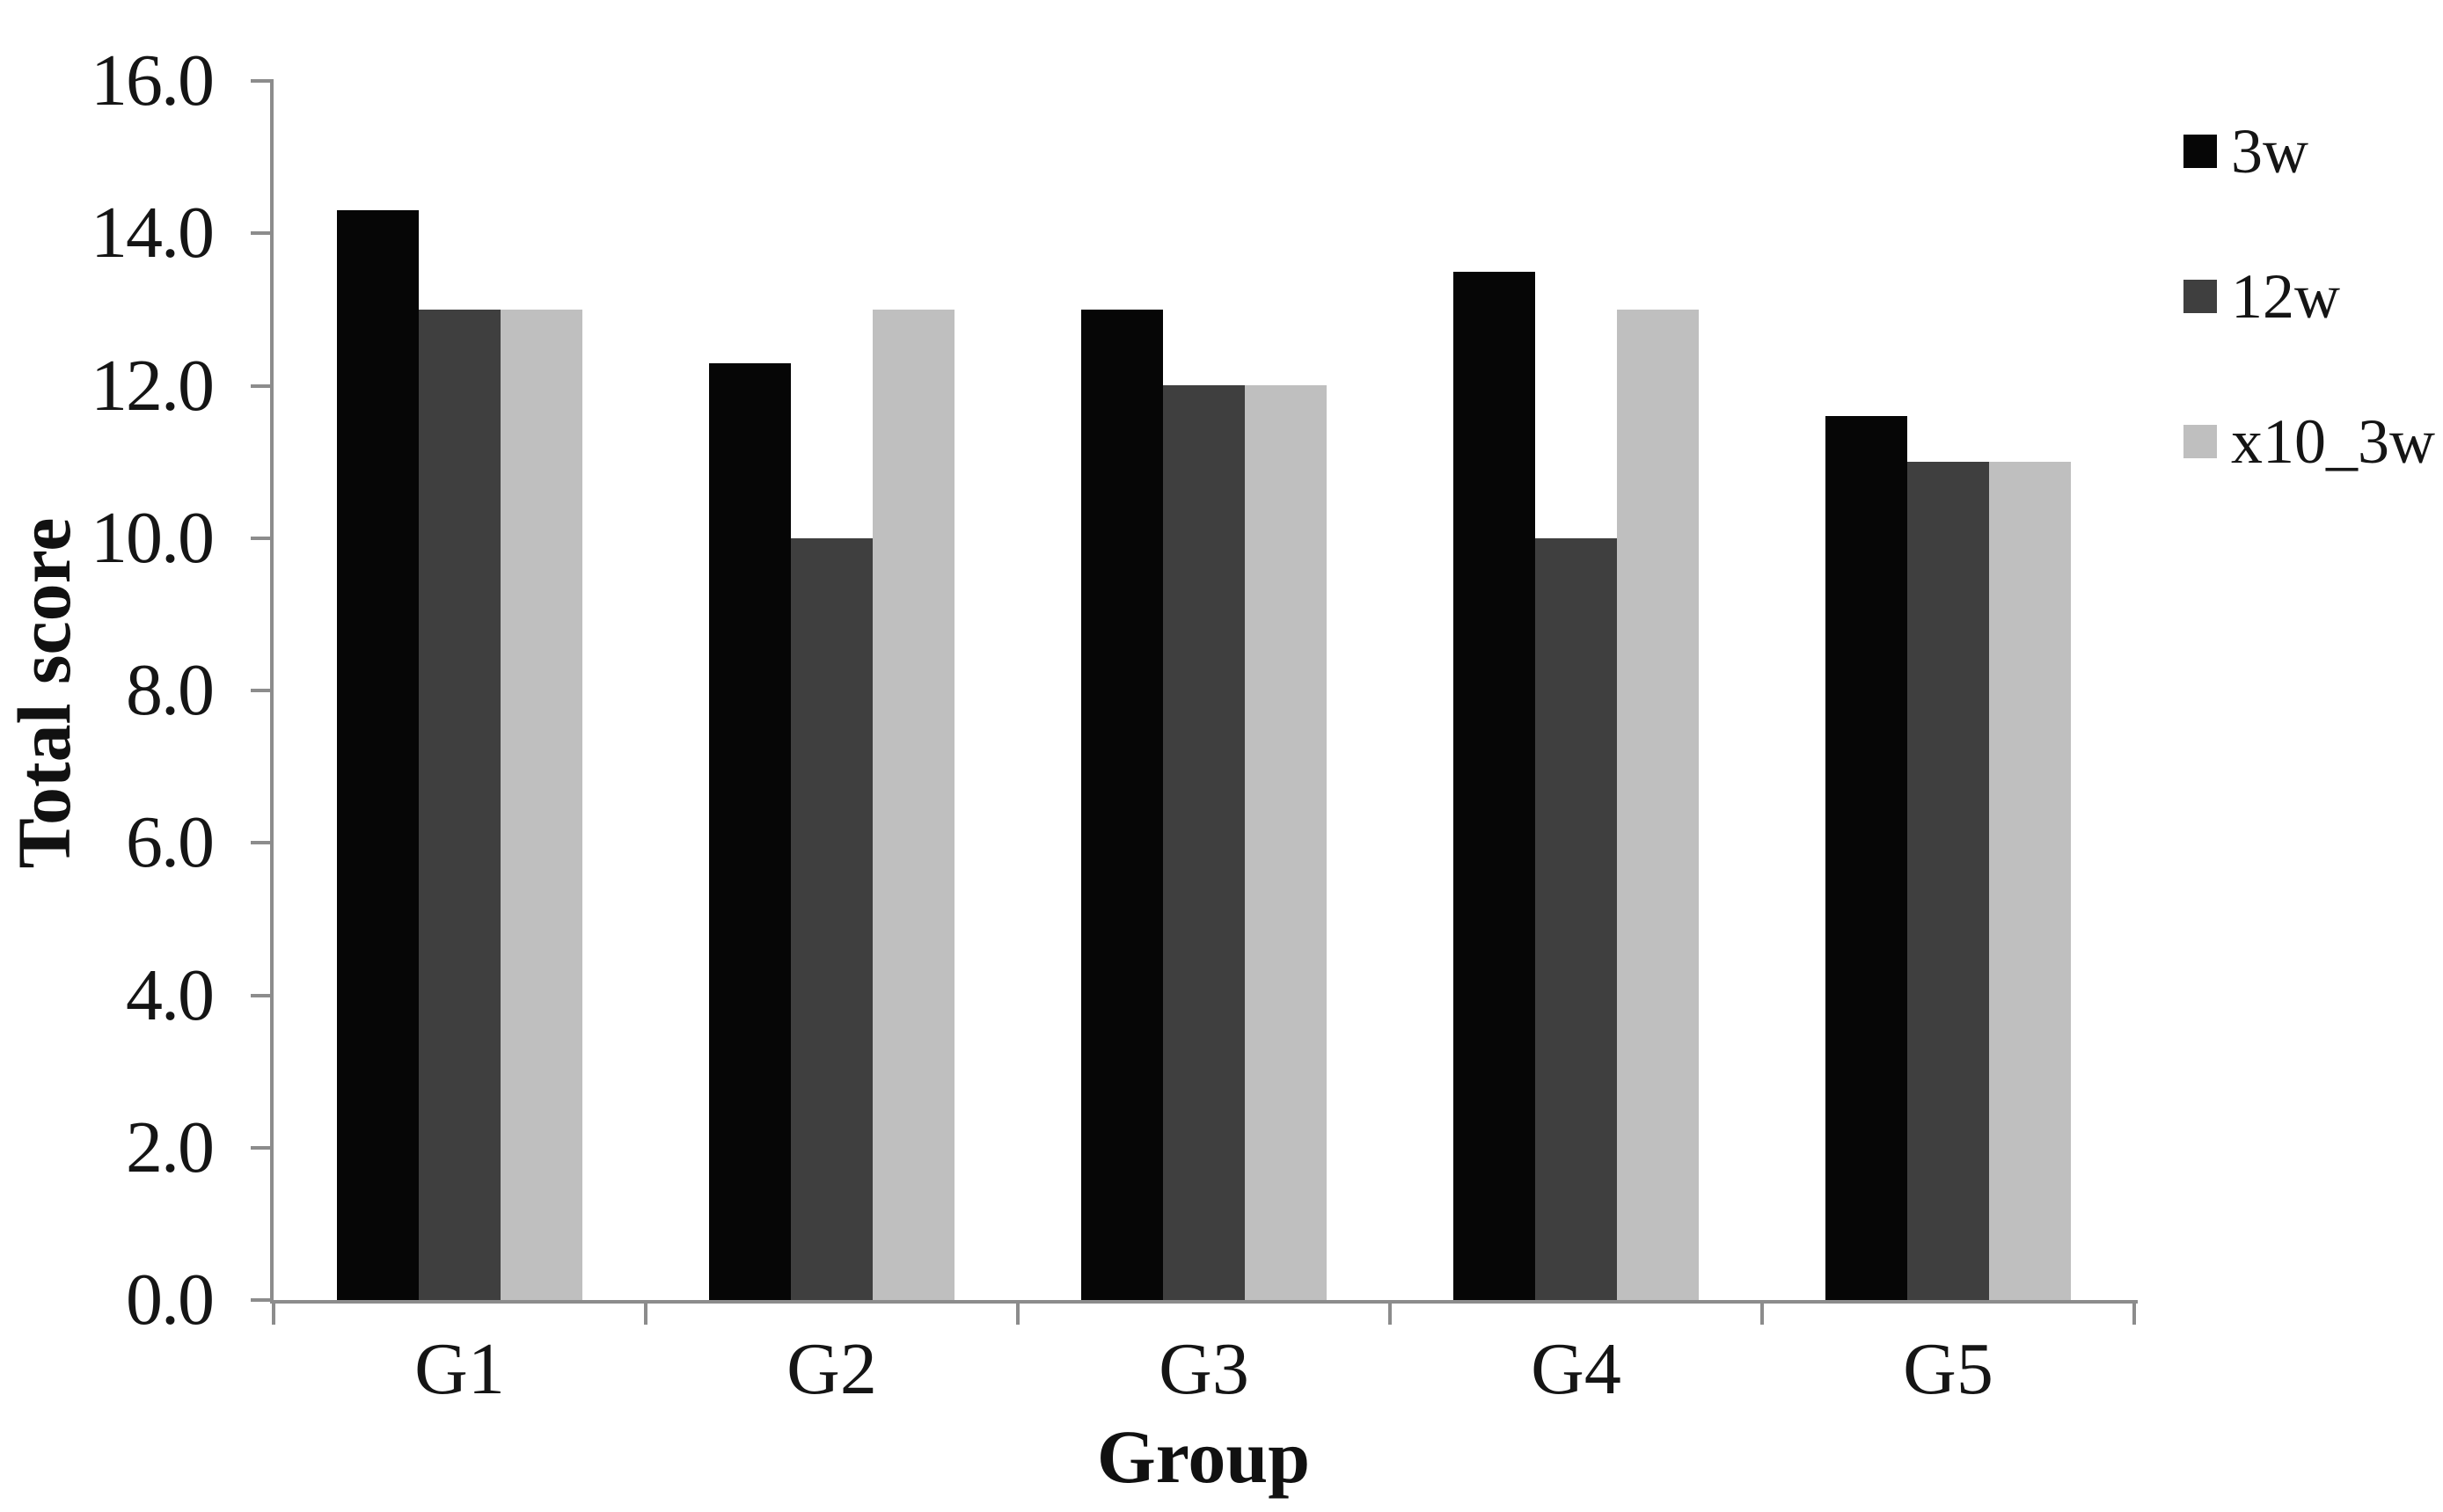  What do you see at coordinates (170, 842) in the screenshot?
I see `y-tick-label: 6.0` at bounding box center [170, 842].